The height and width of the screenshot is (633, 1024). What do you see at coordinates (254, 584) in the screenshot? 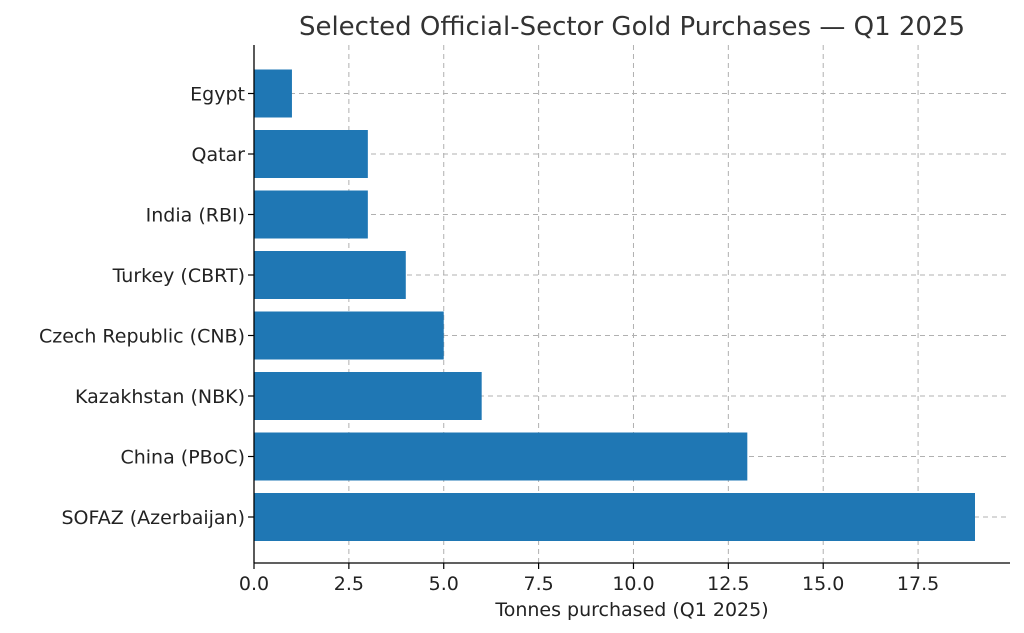
I see `x-tick-label: 0.0` at bounding box center [254, 584].